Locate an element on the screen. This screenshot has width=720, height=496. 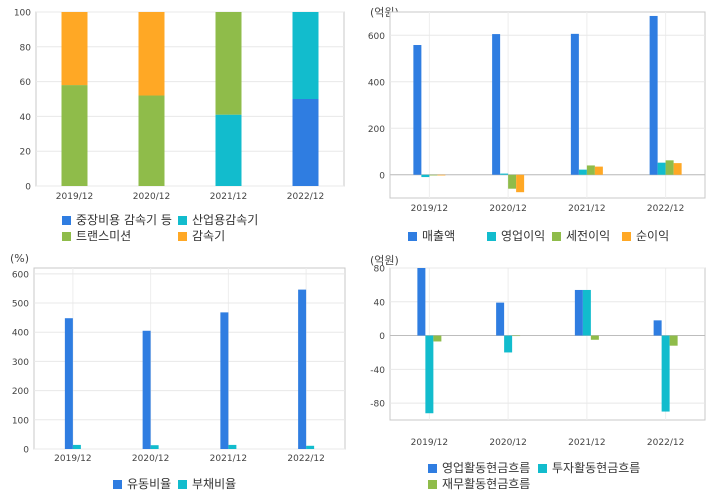
legend-item: 세전이익 is located at coordinates (581, 236).